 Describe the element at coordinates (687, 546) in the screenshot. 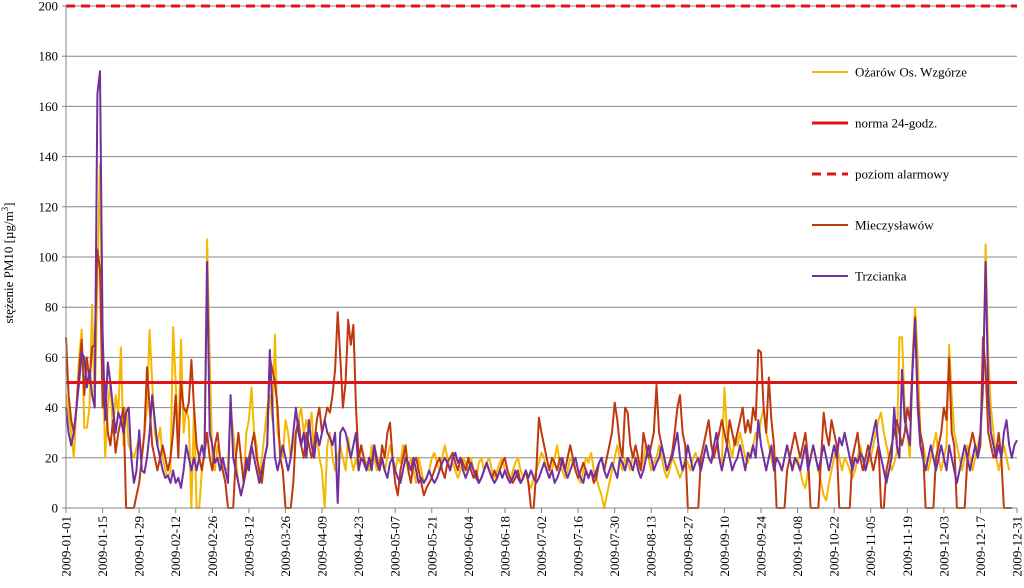

I see `x-tick-label: 2009-08-27` at that location.